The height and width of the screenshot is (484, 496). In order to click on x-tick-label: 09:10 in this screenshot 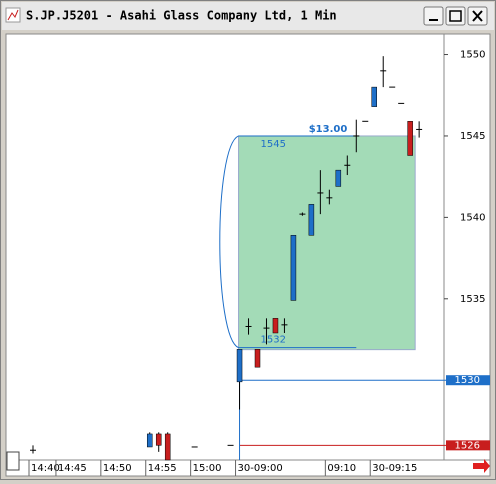, I will do `click(341, 468)`.